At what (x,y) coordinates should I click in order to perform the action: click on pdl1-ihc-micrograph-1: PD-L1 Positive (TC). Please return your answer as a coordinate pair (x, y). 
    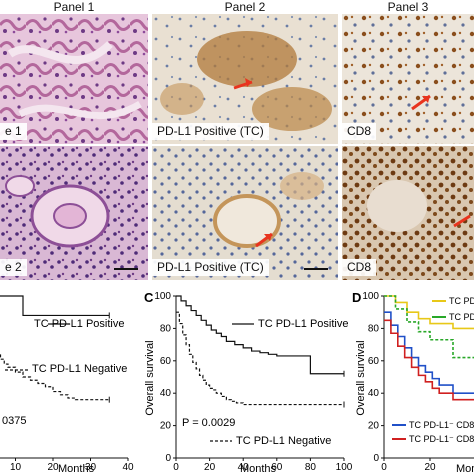
    Looking at the image, I should click on (245, 79).